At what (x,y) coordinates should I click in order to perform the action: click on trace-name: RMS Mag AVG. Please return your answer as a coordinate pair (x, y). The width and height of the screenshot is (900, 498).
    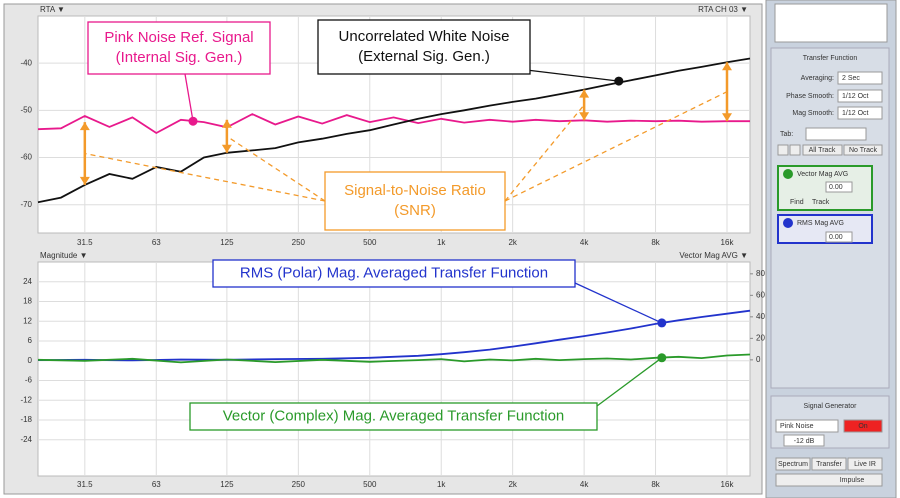
    Looking at the image, I should click on (820, 223).